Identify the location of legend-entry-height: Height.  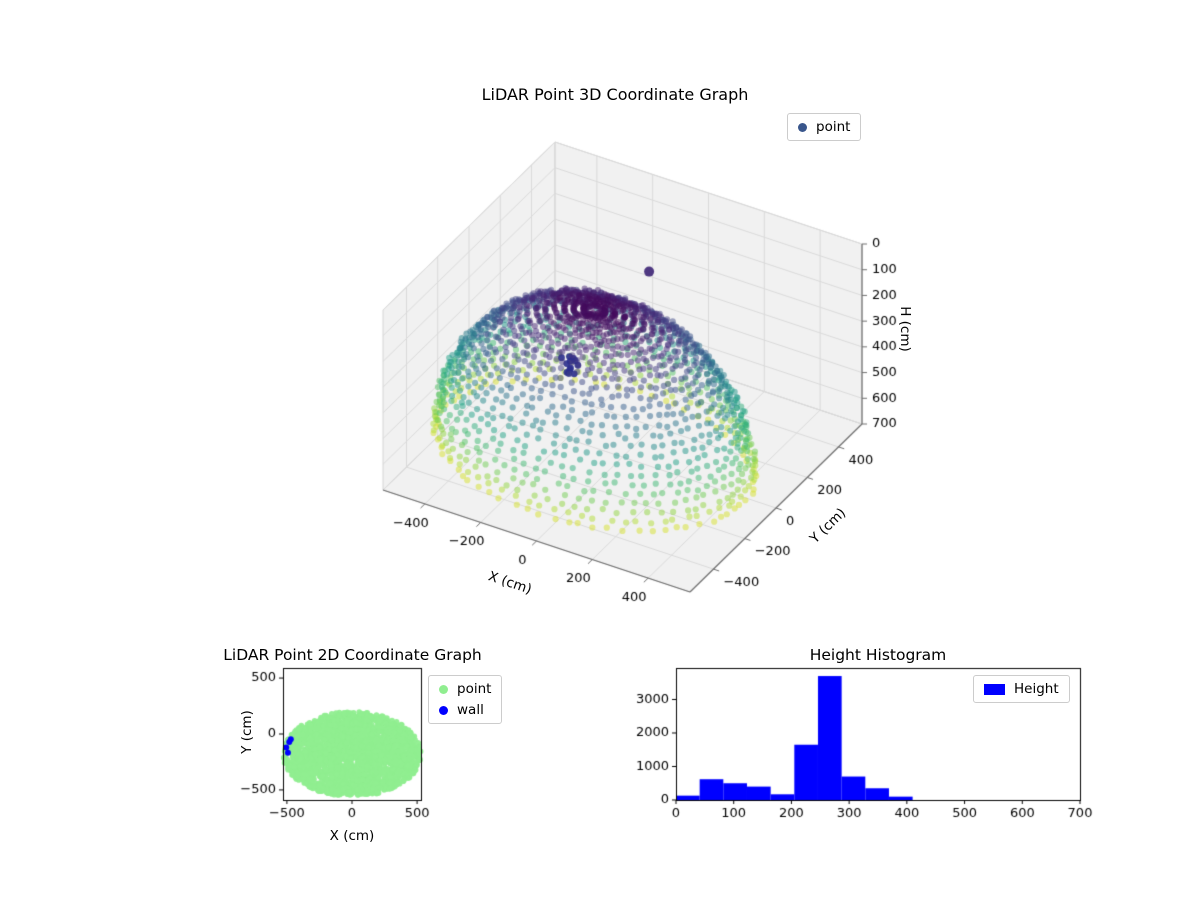
(1021, 689).